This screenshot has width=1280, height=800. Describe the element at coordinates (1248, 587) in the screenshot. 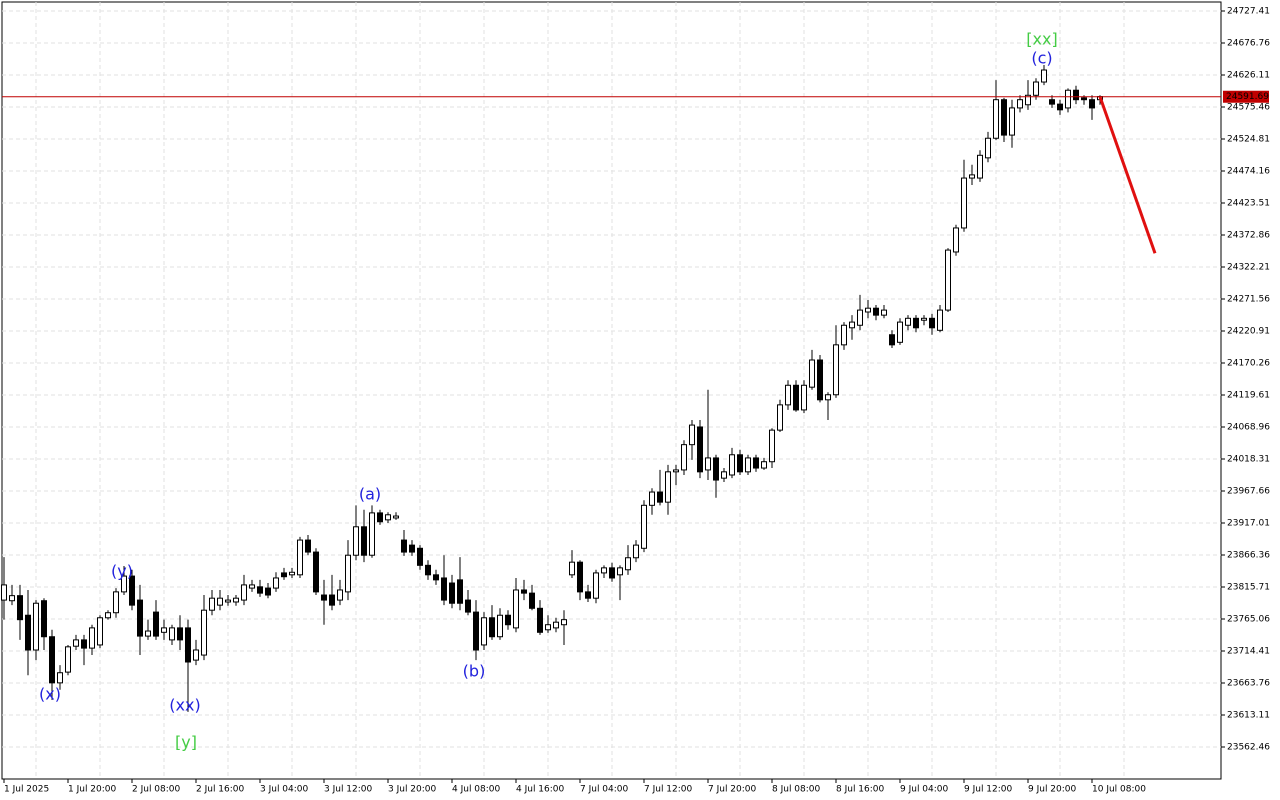

I see `y-tick-label: 23815.71` at that location.